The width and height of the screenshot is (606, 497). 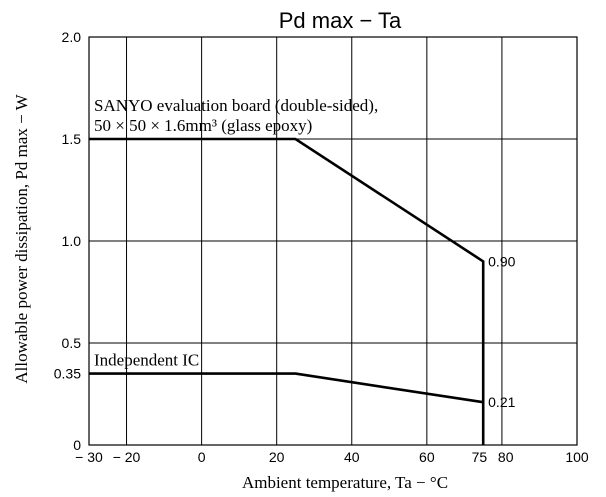 What do you see at coordinates (480, 457) in the screenshot?
I see `x-tick-label-6: 75` at bounding box center [480, 457].